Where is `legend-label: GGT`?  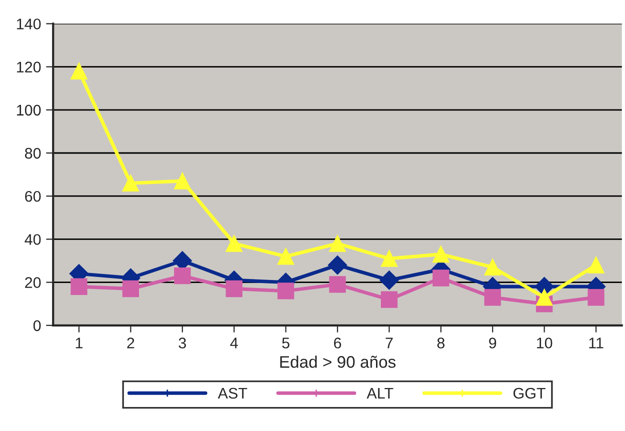
legend-label: GGT is located at coordinates (529, 393).